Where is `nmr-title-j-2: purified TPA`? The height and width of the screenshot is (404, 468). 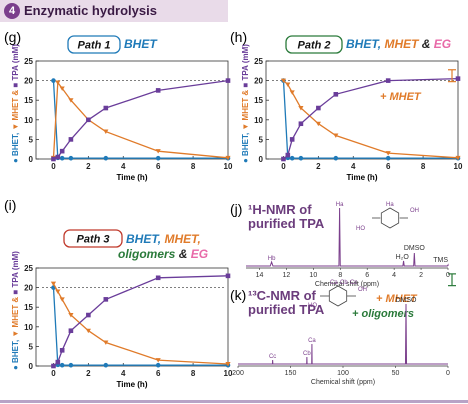 nmr-title-j-2: purified TPA is located at coordinates (286, 223).